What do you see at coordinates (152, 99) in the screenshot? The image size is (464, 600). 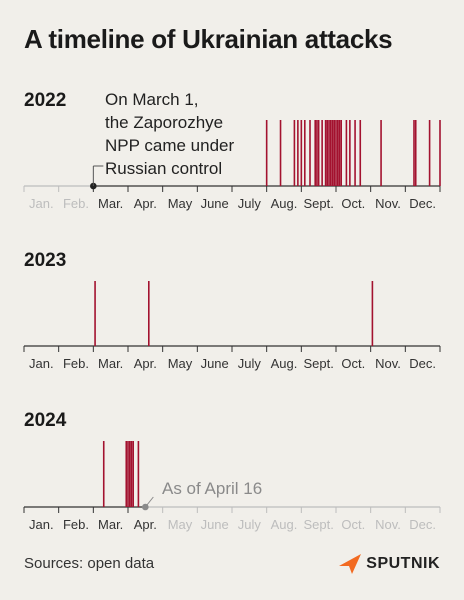 I see `annotation-text: On March 1,` at bounding box center [152, 99].